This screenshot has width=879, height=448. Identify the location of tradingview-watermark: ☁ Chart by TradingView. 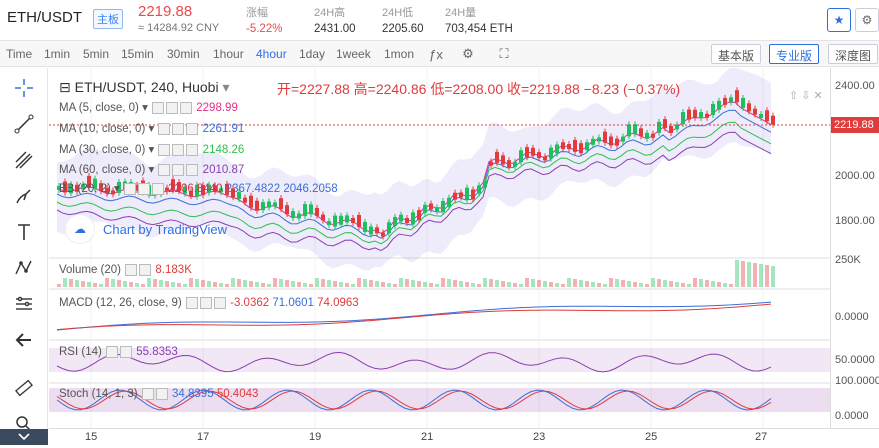
(146, 229).